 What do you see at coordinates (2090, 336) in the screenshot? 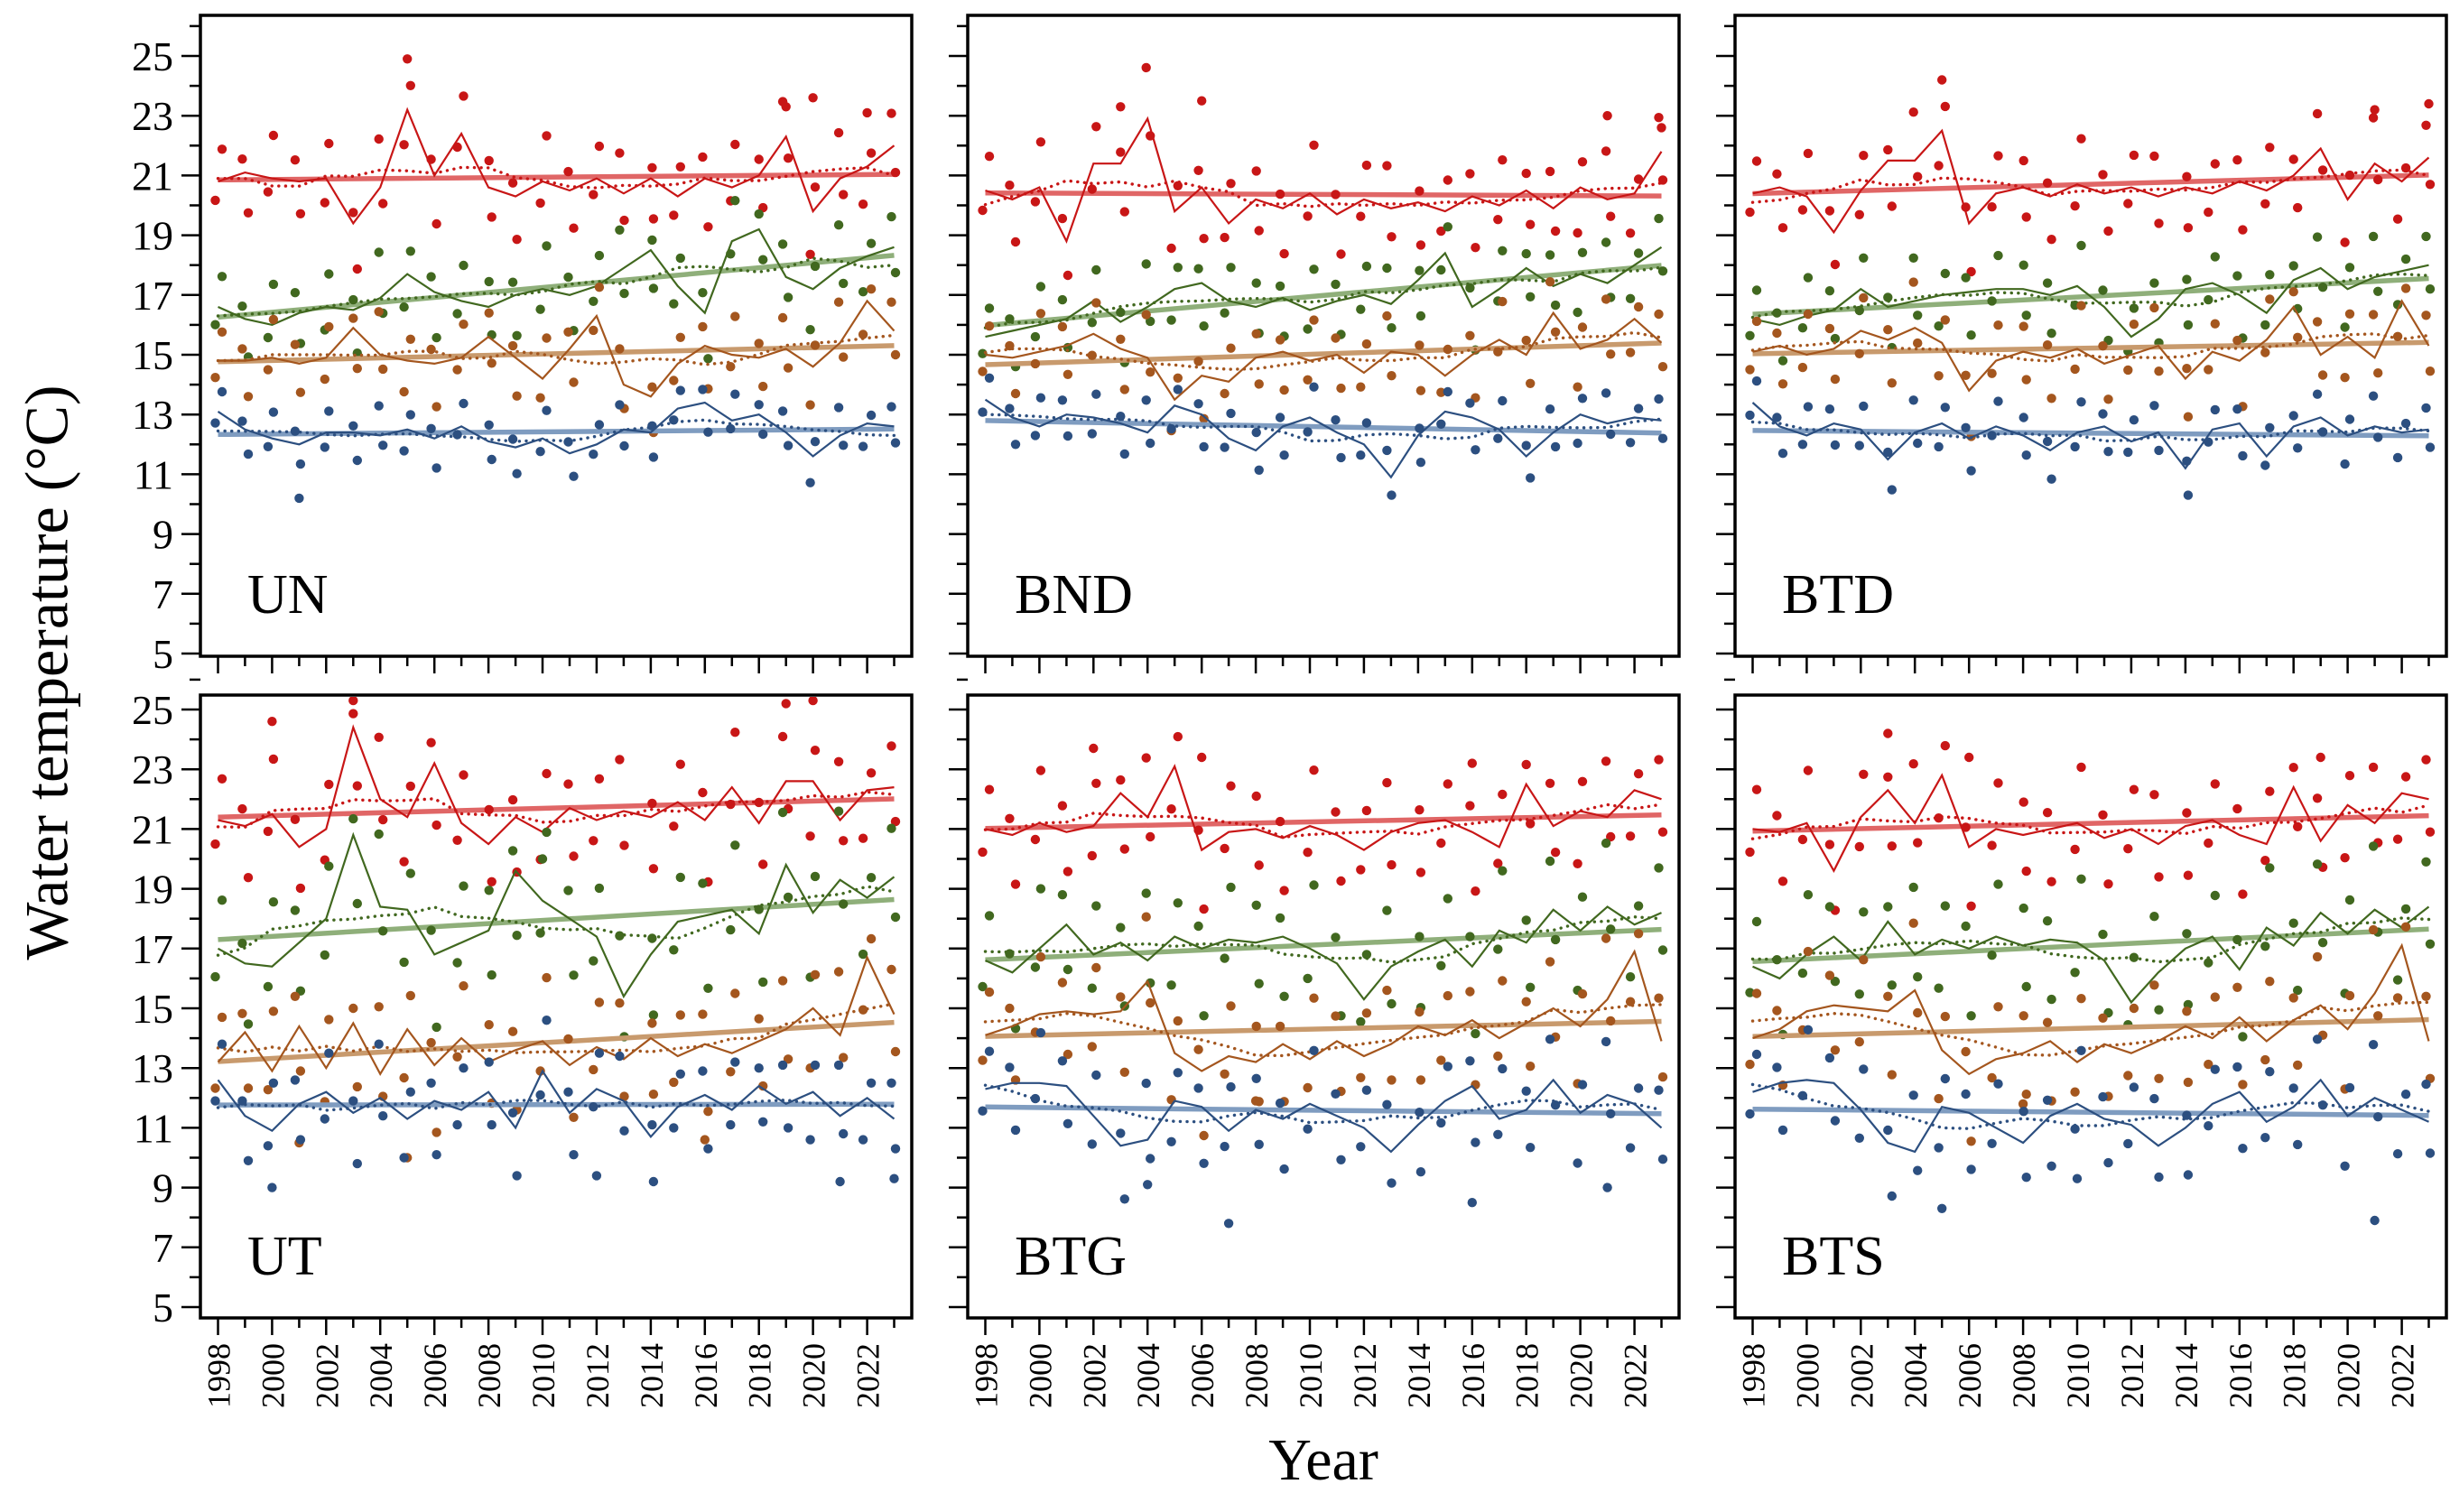
I see `panel-border` at bounding box center [2090, 336].